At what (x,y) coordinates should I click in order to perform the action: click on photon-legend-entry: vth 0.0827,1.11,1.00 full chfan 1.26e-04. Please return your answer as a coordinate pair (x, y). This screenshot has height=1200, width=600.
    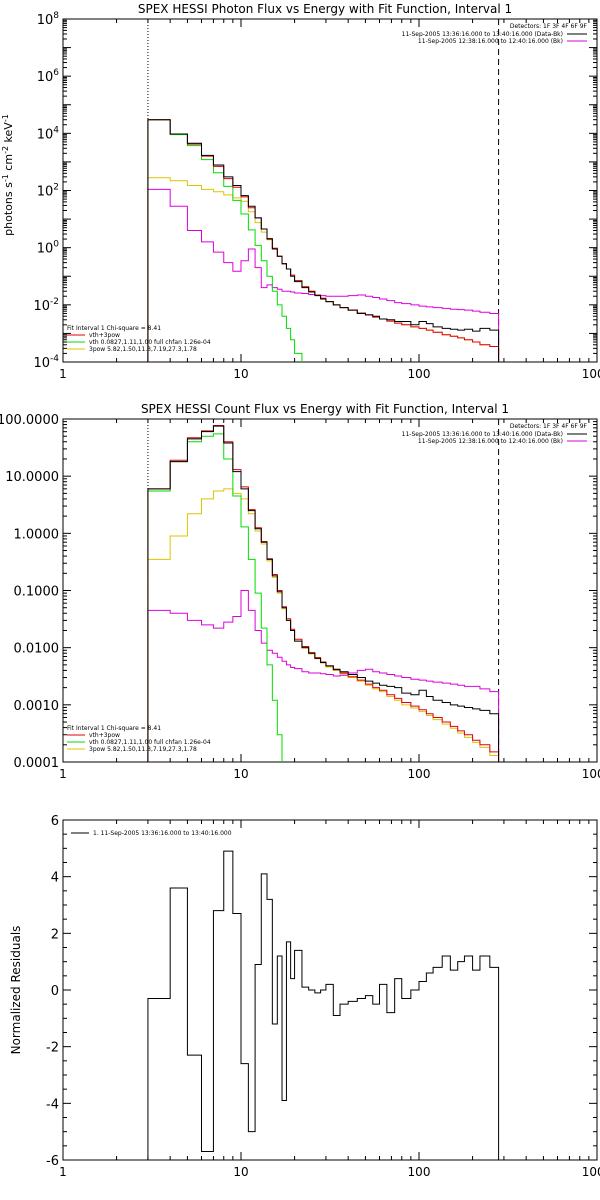
    Looking at the image, I should click on (150, 342).